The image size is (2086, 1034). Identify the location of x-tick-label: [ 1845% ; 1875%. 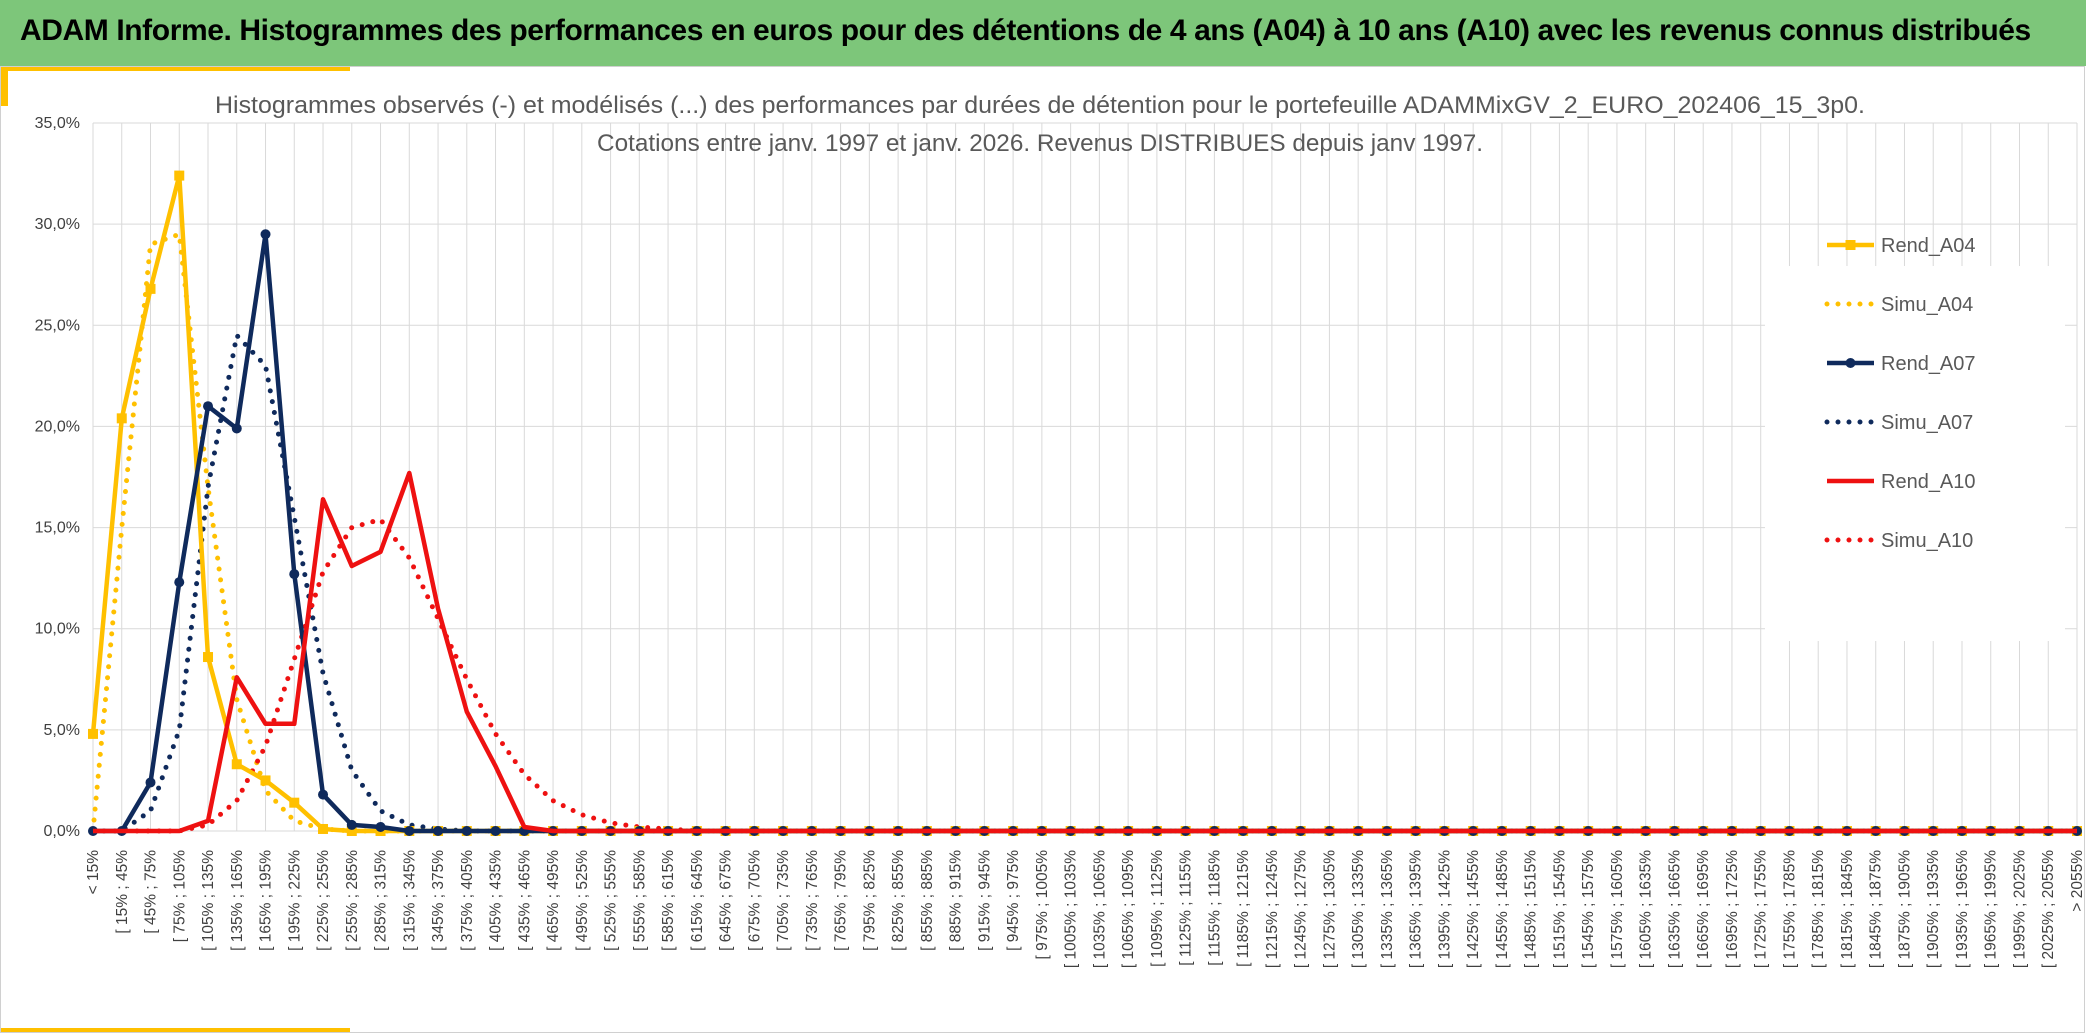
(1876, 909).